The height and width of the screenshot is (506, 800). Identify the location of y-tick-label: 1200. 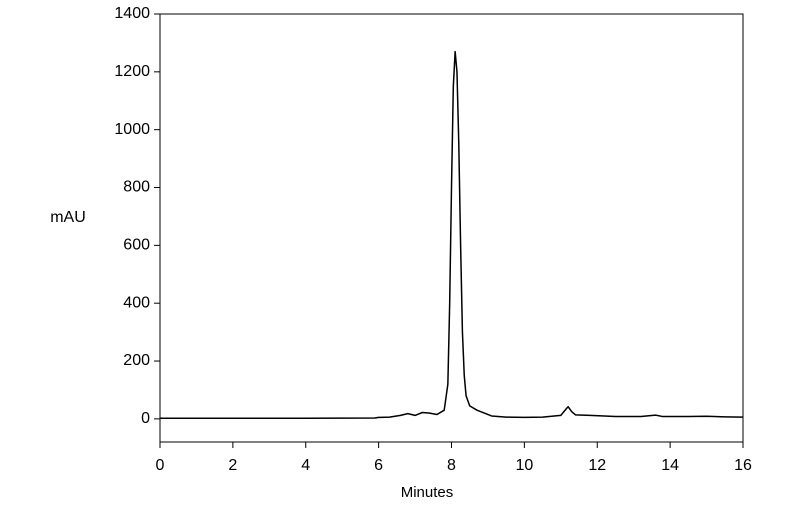
(132, 71).